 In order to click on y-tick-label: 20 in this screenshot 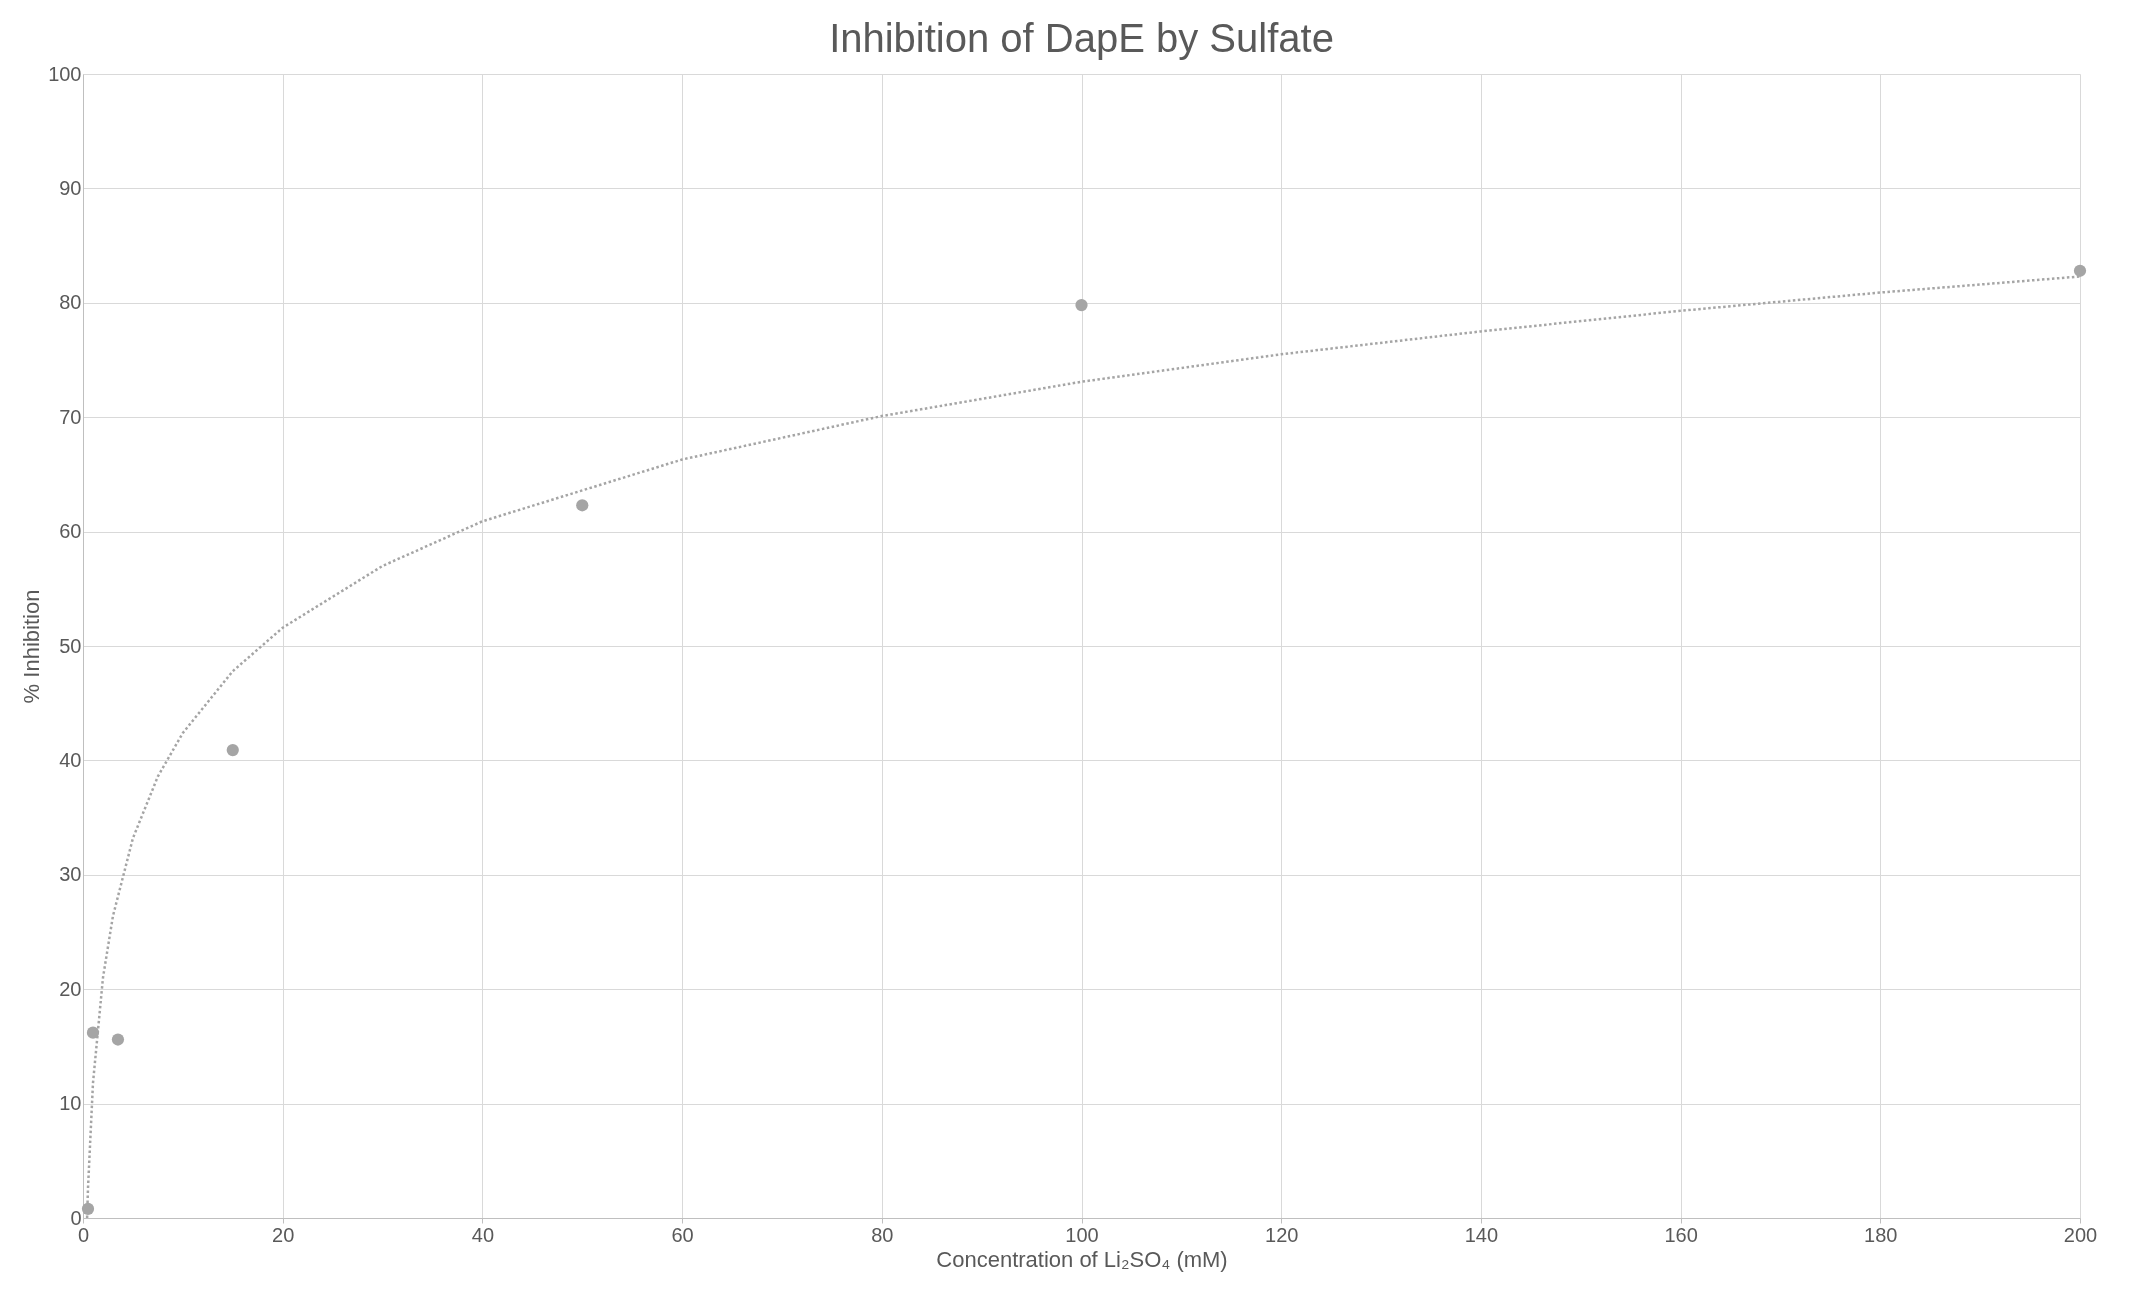, I will do `click(70, 988)`.